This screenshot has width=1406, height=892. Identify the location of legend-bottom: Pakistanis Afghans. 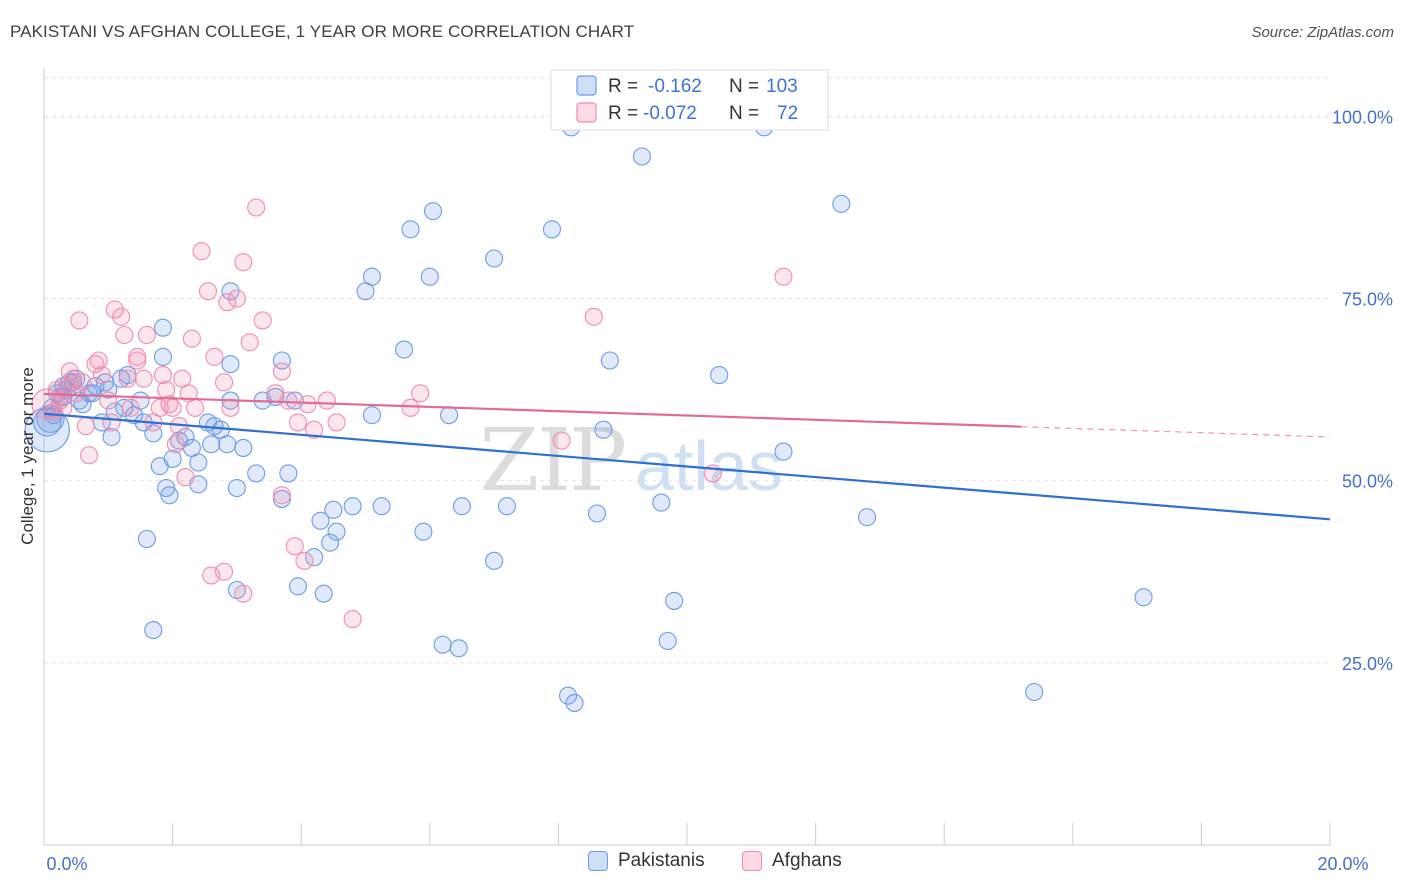
(703, 865).